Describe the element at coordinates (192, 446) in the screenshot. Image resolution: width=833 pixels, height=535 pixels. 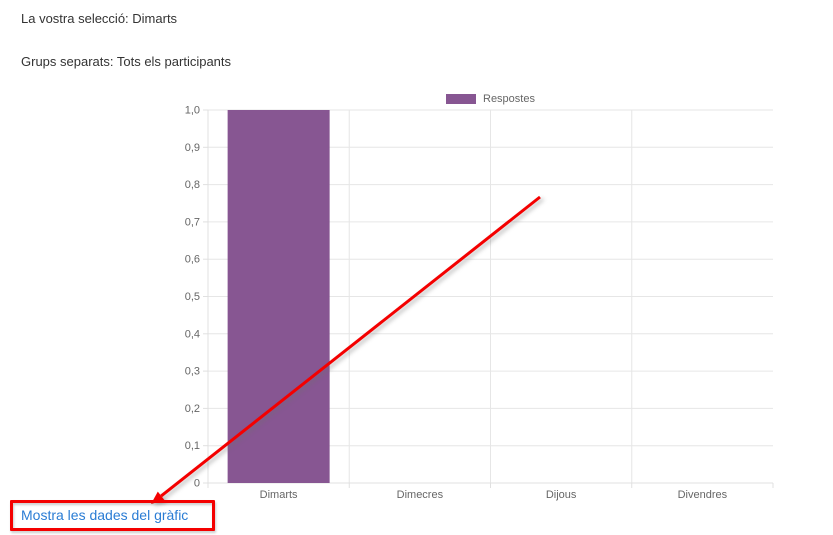
I see `y-tick-label: 0,1` at that location.